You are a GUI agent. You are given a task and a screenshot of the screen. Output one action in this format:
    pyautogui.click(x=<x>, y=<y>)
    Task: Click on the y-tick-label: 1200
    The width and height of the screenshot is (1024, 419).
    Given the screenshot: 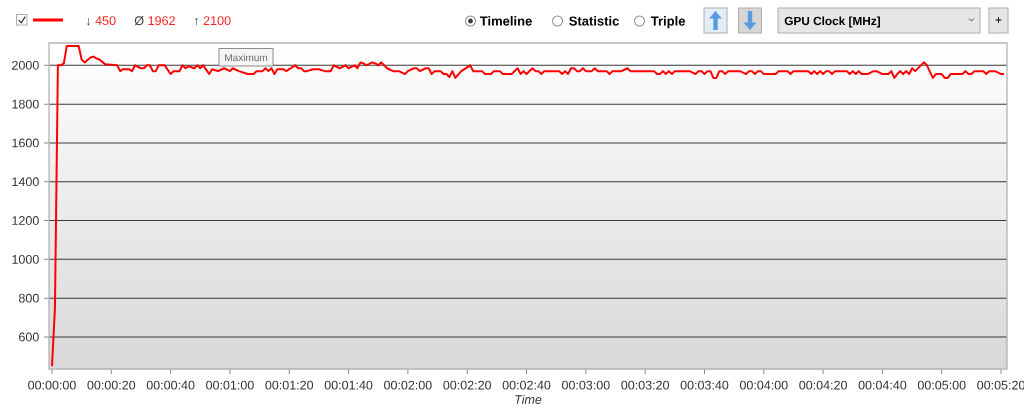 What is the action you would take?
    pyautogui.click(x=25, y=220)
    